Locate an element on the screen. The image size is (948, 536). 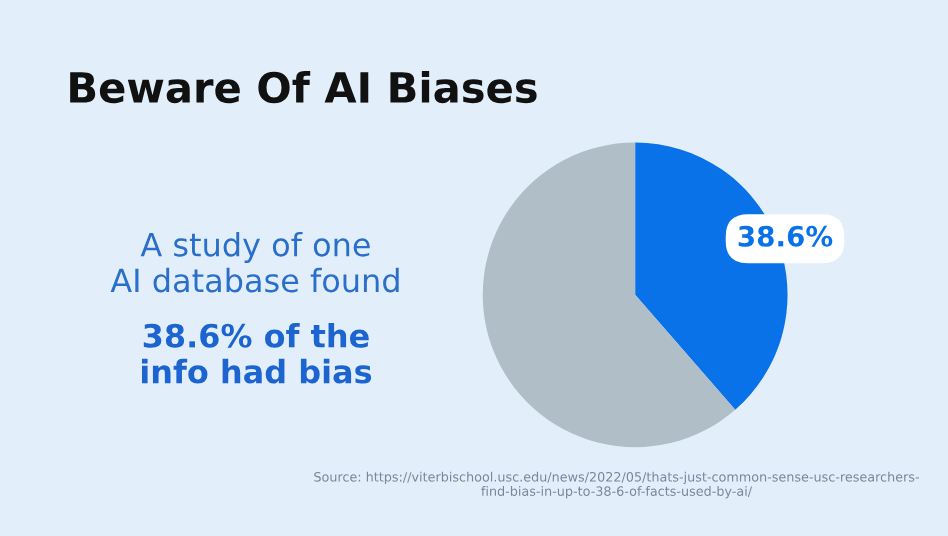
text: 38.6% of the info had bias is located at coordinates (256, 353).